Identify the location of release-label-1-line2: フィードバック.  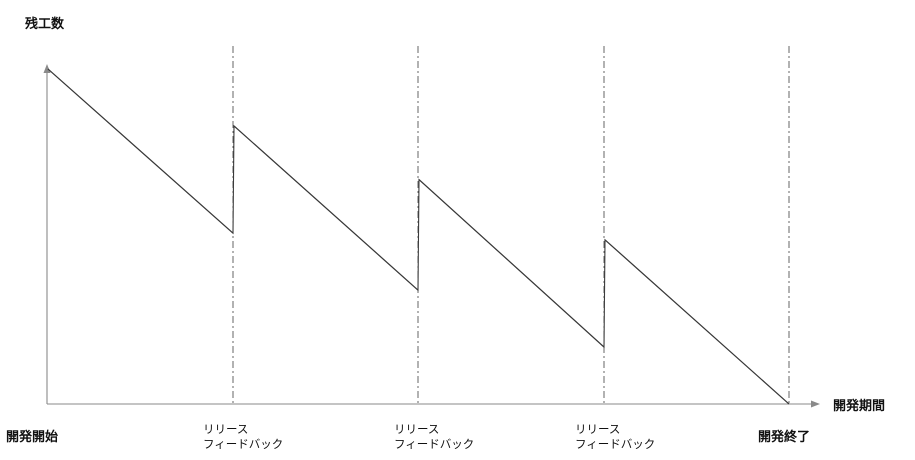
(243, 443).